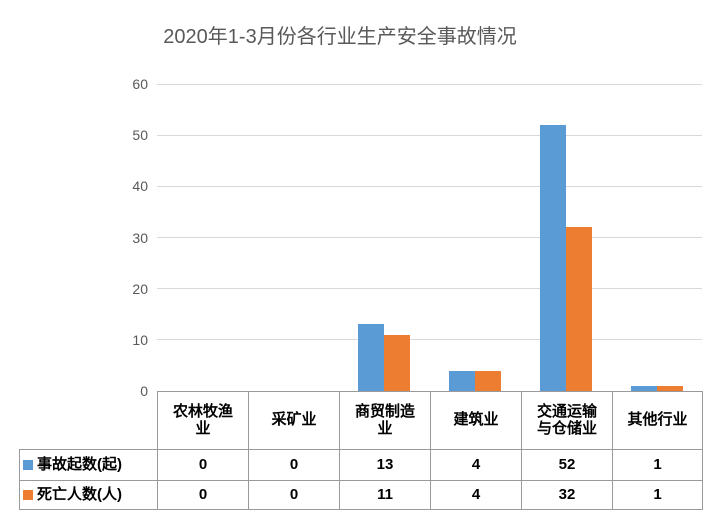 The width and height of the screenshot is (720, 528). I want to click on category-header-cell: 其他行业, so click(657, 420).